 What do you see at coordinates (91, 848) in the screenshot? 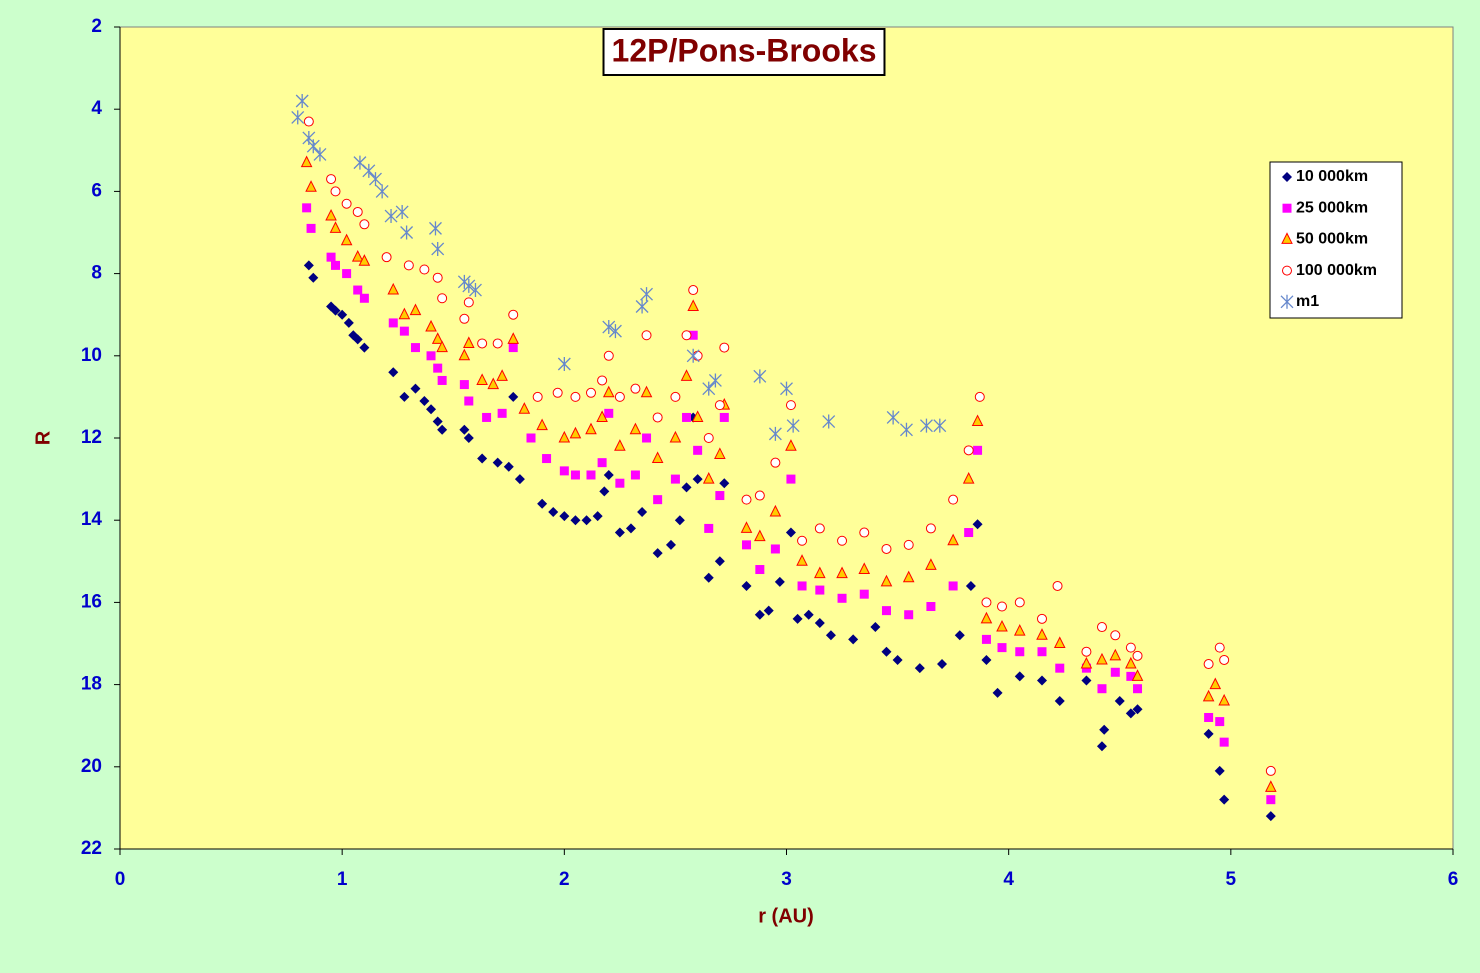
I see `y-tick-label: 22` at bounding box center [91, 848].